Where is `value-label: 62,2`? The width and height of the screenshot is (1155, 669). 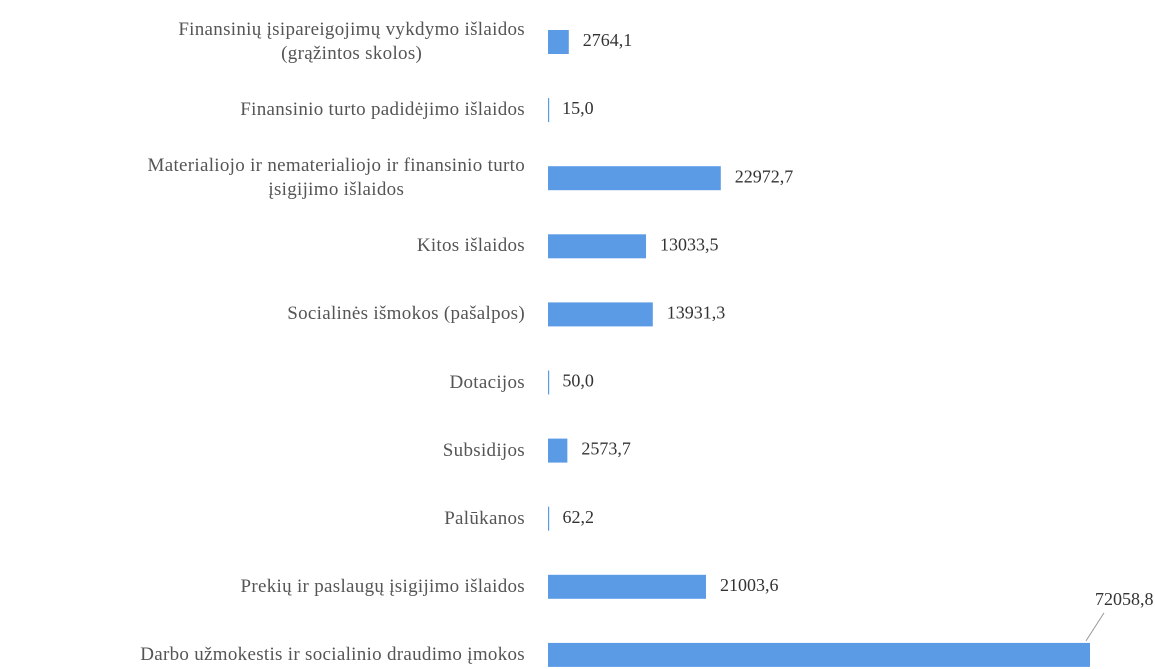
value-label: 62,2 is located at coordinates (578, 517).